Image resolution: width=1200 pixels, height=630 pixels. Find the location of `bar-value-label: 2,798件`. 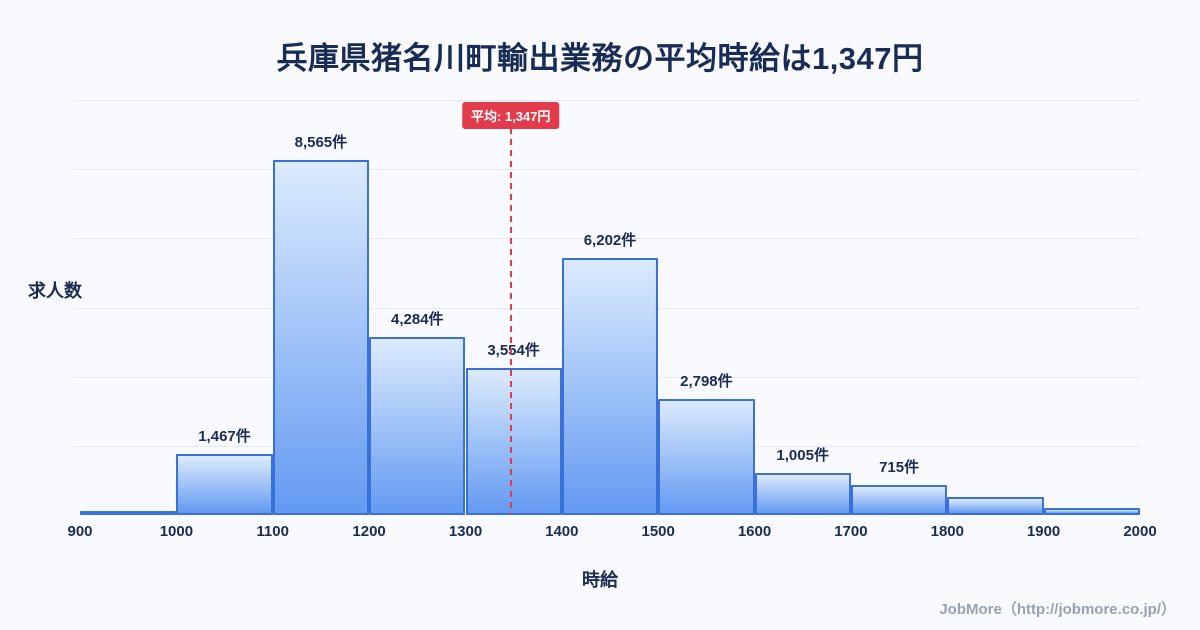

bar-value-label: 2,798件 is located at coordinates (706, 381).